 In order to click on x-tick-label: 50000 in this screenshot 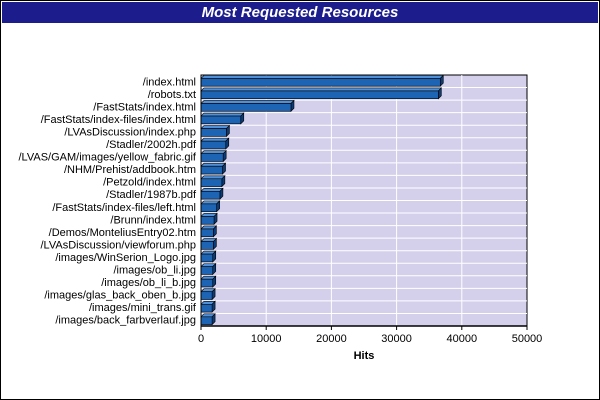, I will do `click(527, 339)`.